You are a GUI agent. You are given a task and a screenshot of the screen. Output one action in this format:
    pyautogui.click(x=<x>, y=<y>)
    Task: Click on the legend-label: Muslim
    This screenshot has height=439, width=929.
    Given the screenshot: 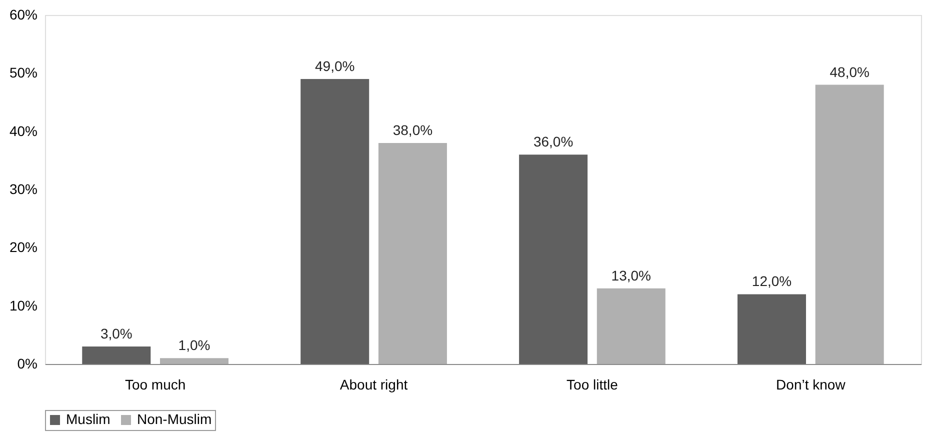 What is the action you would take?
    pyautogui.click(x=88, y=419)
    